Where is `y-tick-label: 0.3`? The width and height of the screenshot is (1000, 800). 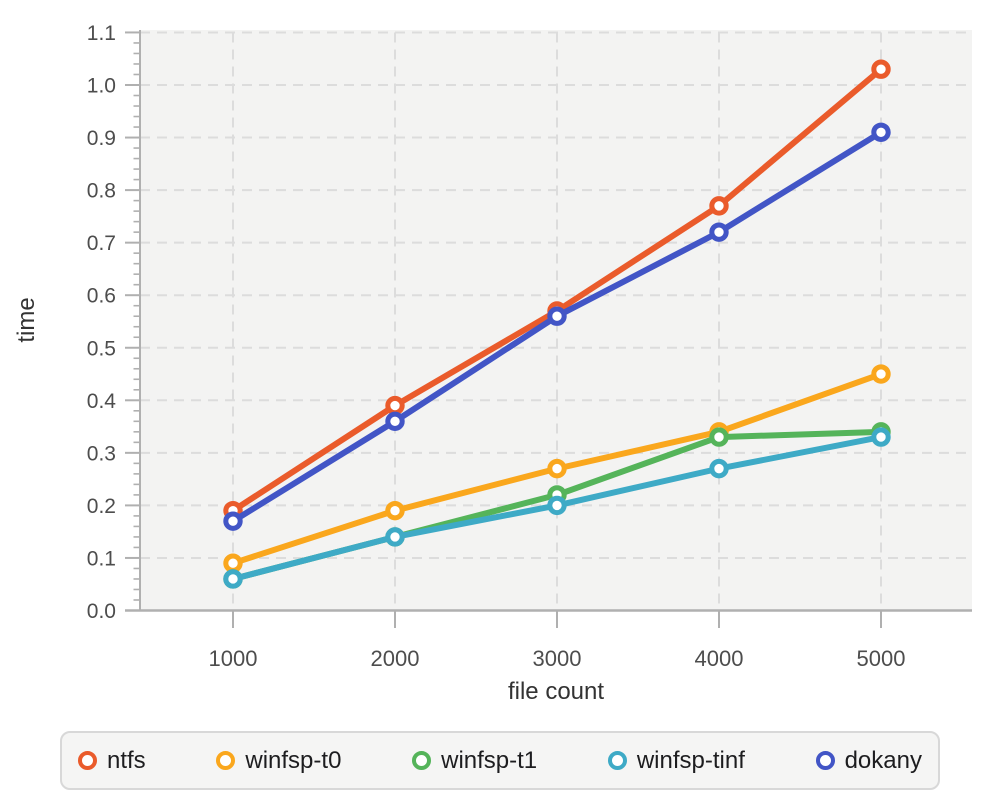 y-tick-label: 0.3 is located at coordinates (101, 453).